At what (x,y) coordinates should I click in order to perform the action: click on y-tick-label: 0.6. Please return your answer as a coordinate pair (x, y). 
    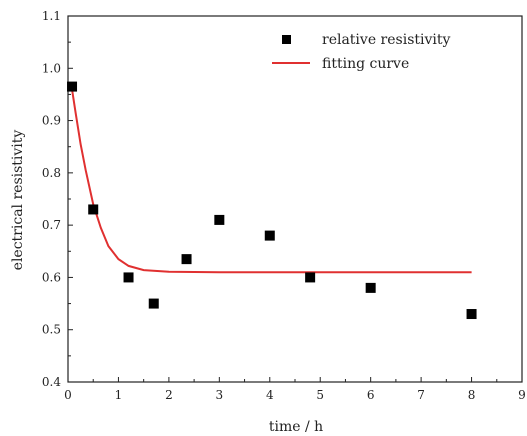
    Looking at the image, I should click on (51, 277).